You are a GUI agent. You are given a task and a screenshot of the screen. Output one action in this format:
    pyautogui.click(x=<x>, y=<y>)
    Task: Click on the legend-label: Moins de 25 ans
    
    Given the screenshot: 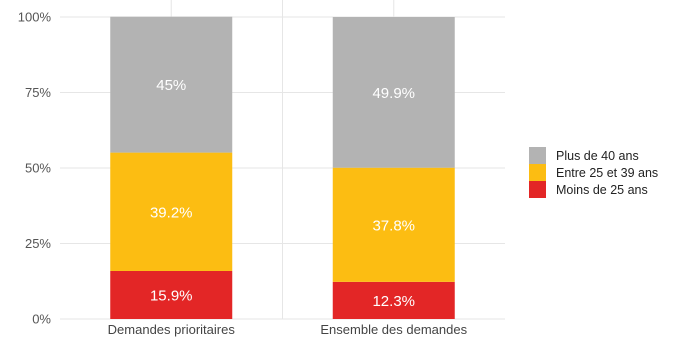 What is the action you would take?
    pyautogui.click(x=602, y=190)
    